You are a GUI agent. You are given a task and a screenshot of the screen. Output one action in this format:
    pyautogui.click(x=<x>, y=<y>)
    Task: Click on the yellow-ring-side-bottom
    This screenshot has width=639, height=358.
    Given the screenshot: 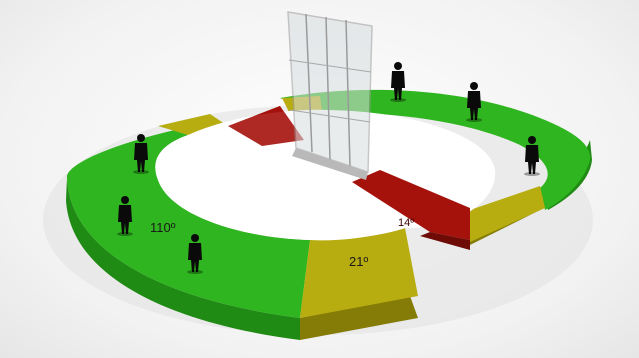 What is the action you would take?
    pyautogui.click(x=359, y=318)
    